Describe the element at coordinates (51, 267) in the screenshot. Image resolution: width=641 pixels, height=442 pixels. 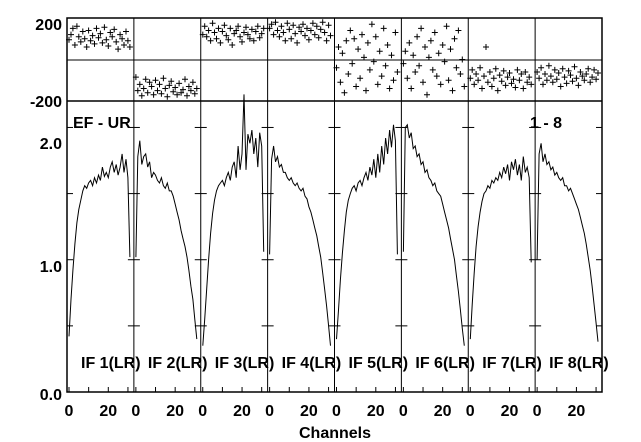
I see `amp-tick-1: 1.0` at that location.